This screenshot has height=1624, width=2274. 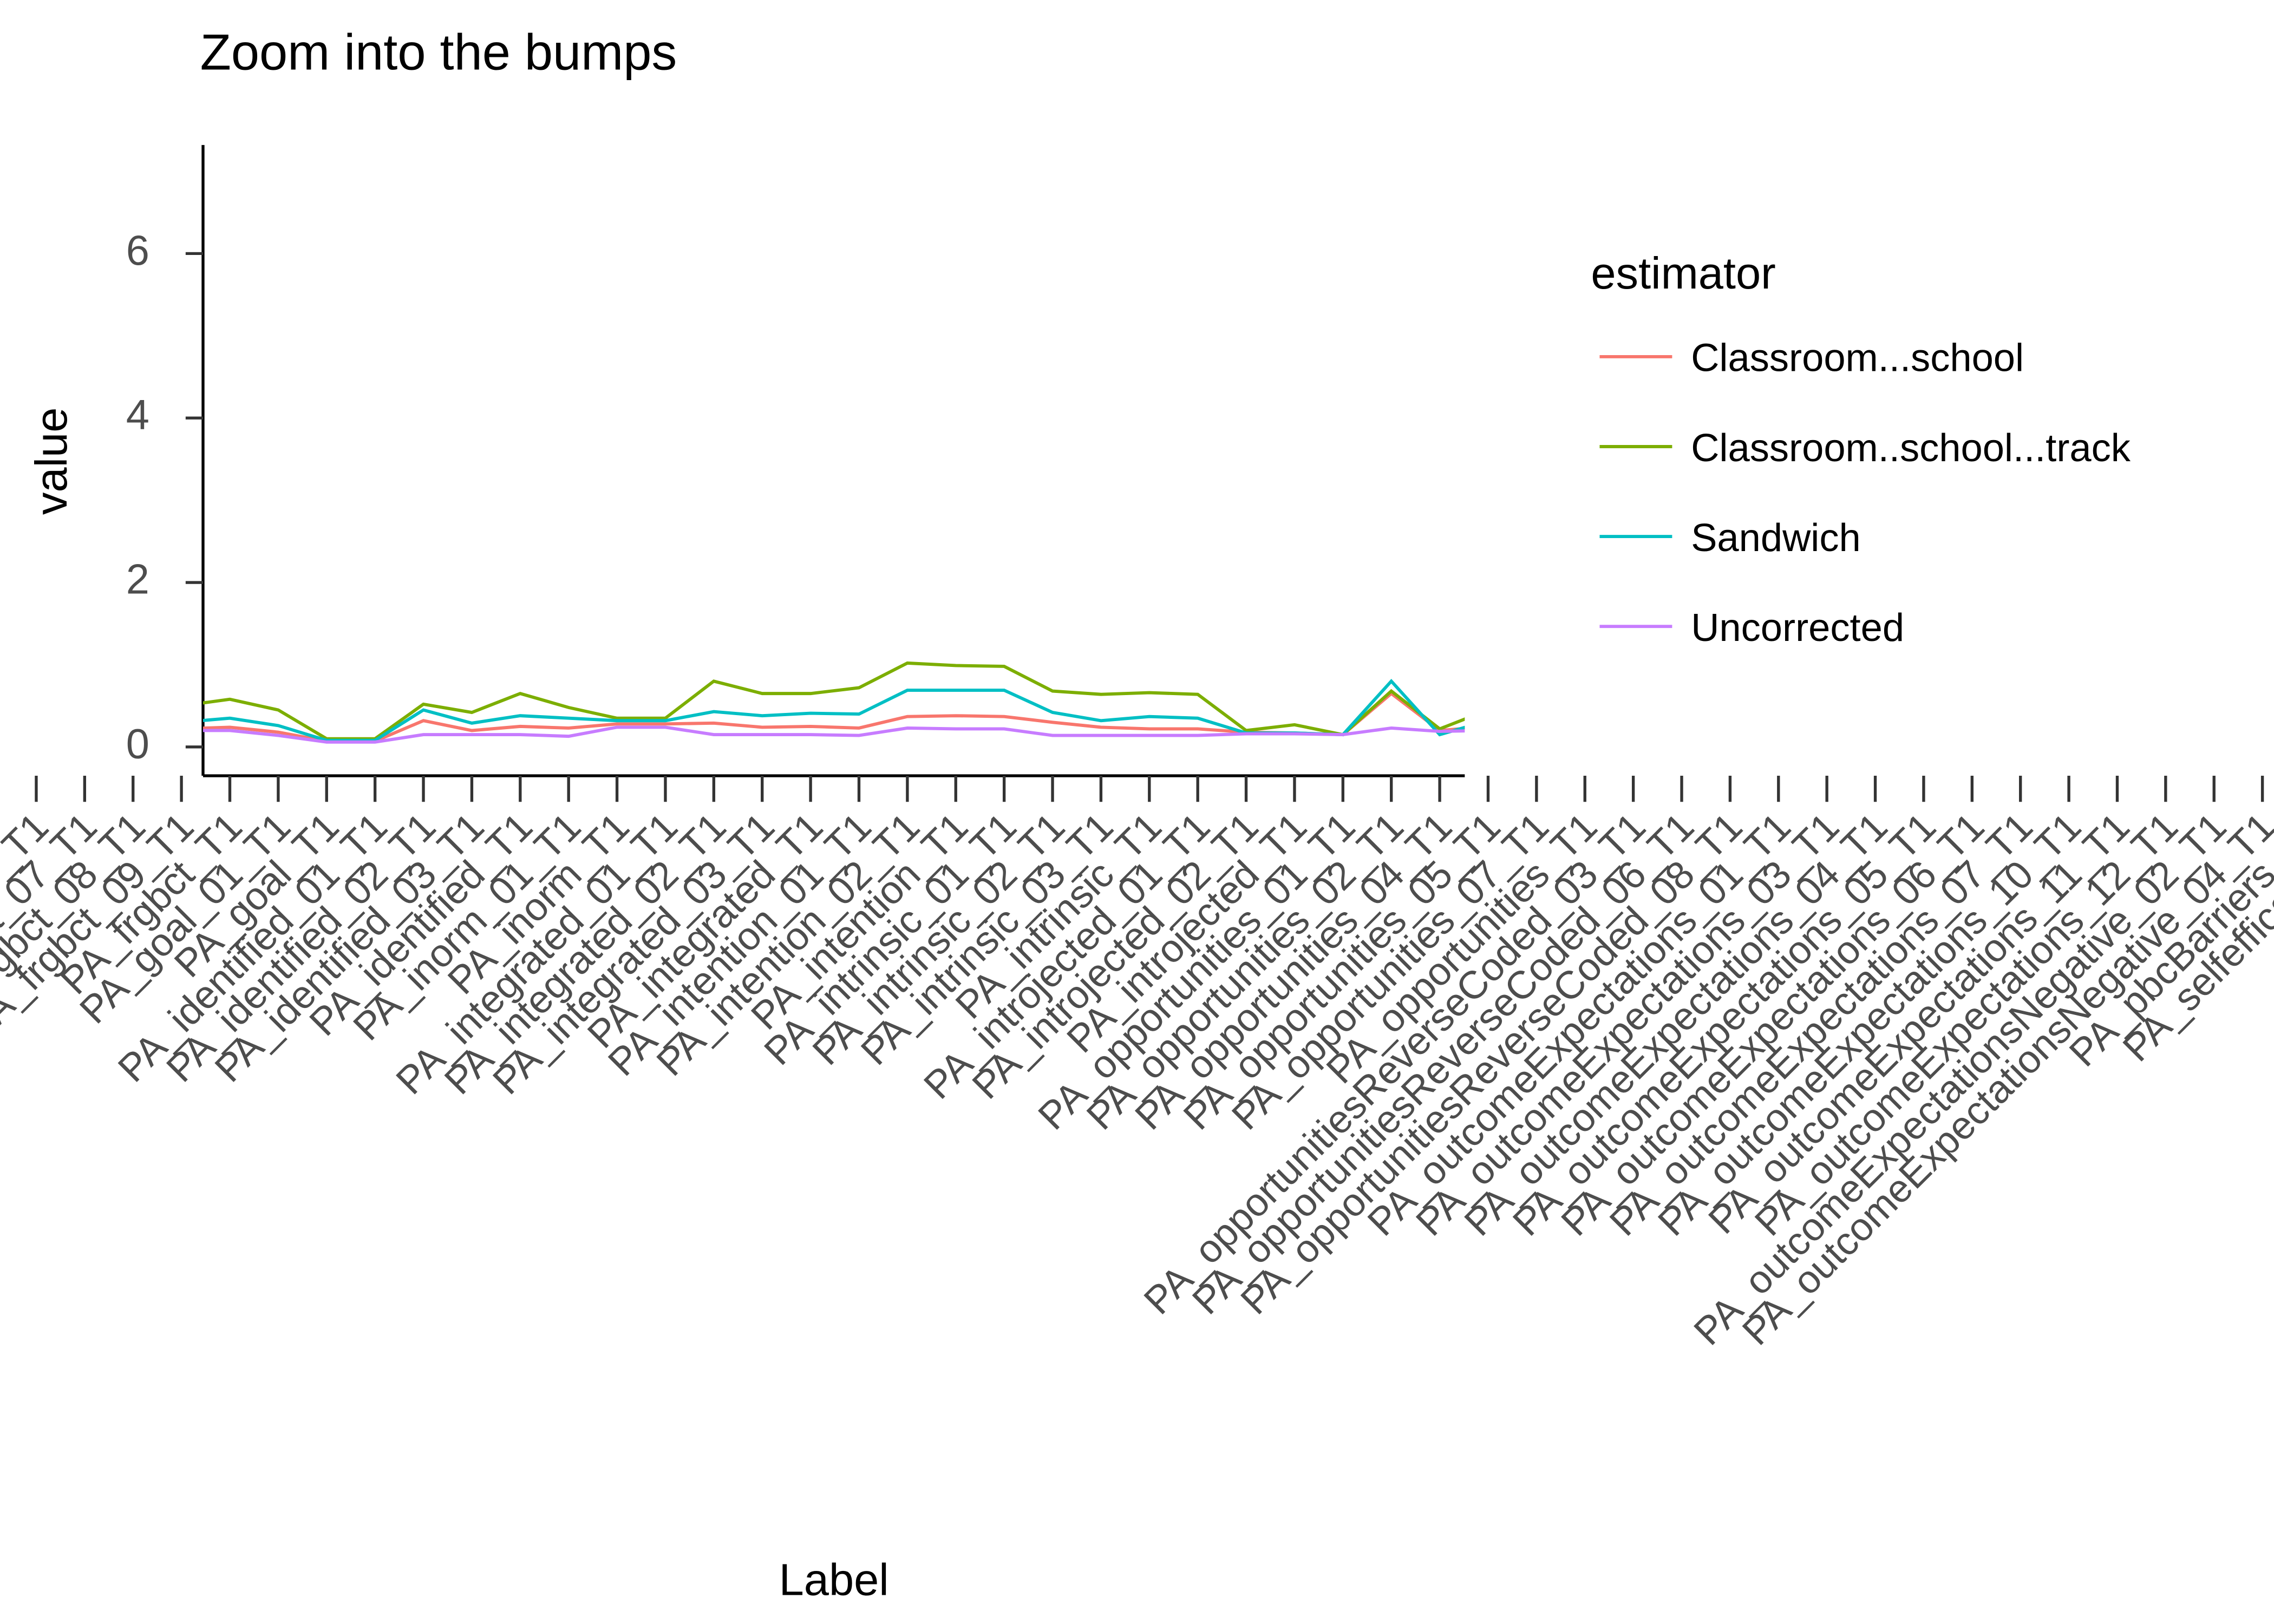 I want to click on plot-lines, so click(x=834, y=702).